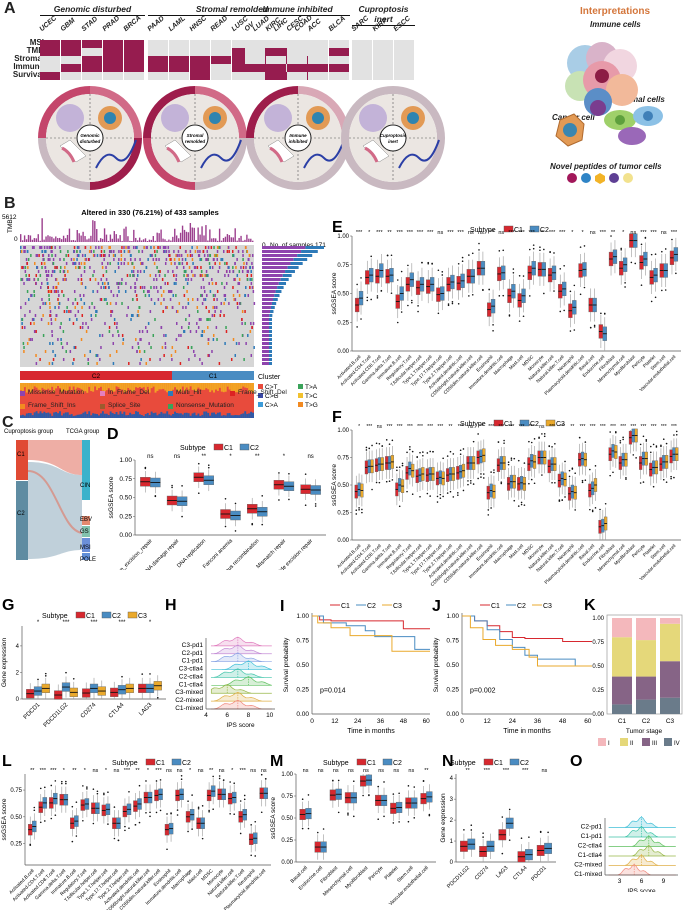  What do you see at coordinates (191, 669) in the screenshot?
I see `ridge-label: C3-ctla4` at bounding box center [191, 669].